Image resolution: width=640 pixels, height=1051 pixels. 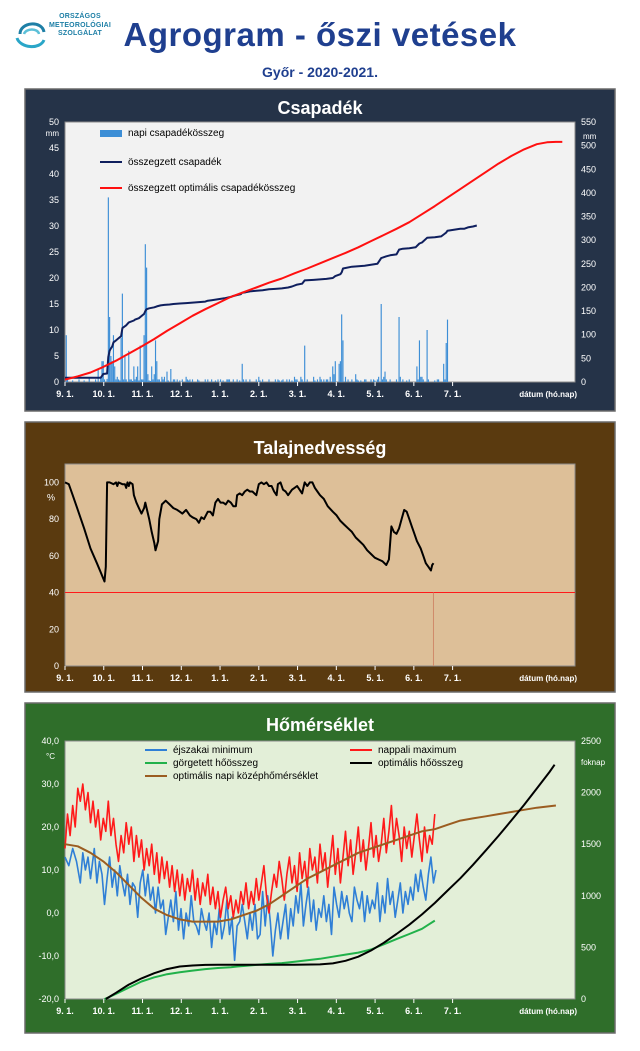 What do you see at coordinates (176, 133) in the screenshot?
I see `legend-item: napi csapadékösszeg` at bounding box center [176, 133].